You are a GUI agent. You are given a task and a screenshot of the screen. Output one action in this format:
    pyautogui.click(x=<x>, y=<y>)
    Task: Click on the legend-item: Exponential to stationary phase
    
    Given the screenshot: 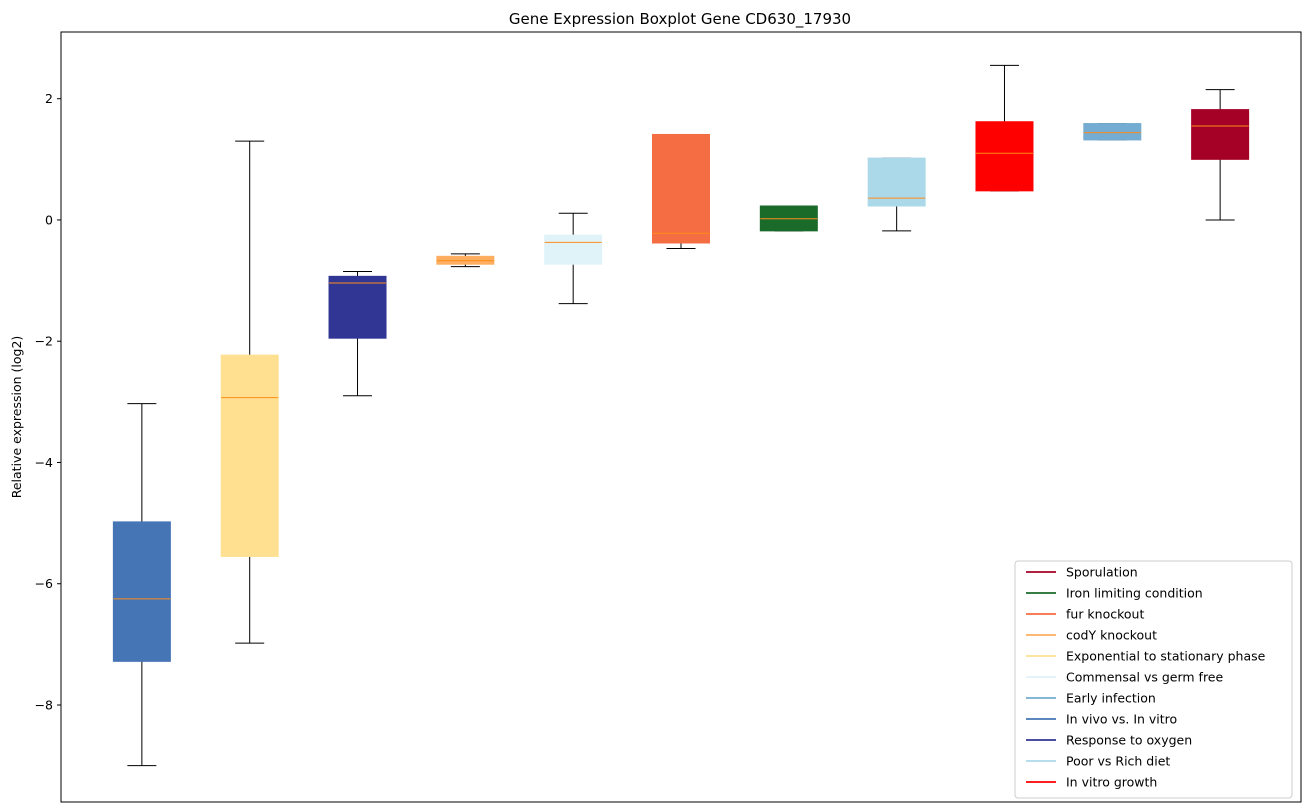 What is the action you would take?
    pyautogui.click(x=1146, y=656)
    